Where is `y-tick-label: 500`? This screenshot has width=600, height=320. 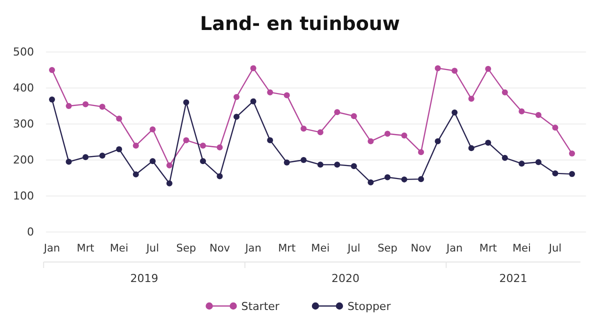
y-tick-label: 500 is located at coordinates (23, 52).